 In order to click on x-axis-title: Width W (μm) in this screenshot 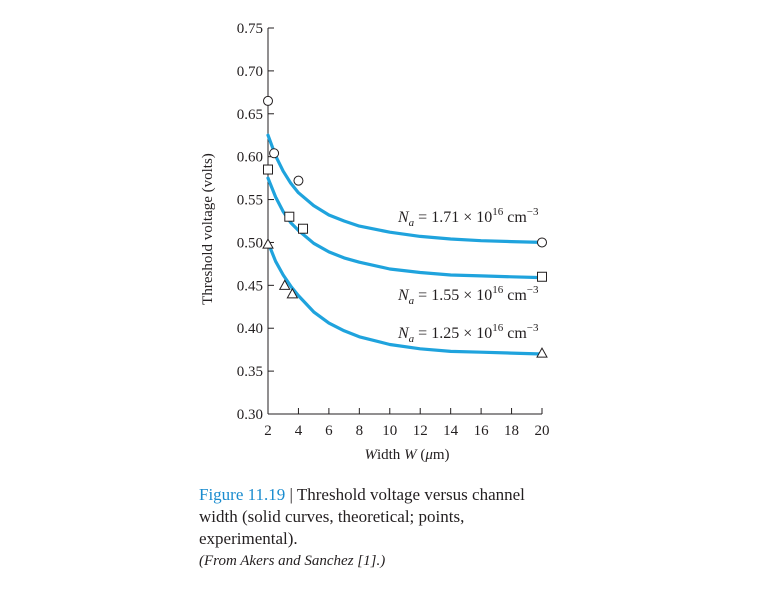, I will do `click(406, 455)`.